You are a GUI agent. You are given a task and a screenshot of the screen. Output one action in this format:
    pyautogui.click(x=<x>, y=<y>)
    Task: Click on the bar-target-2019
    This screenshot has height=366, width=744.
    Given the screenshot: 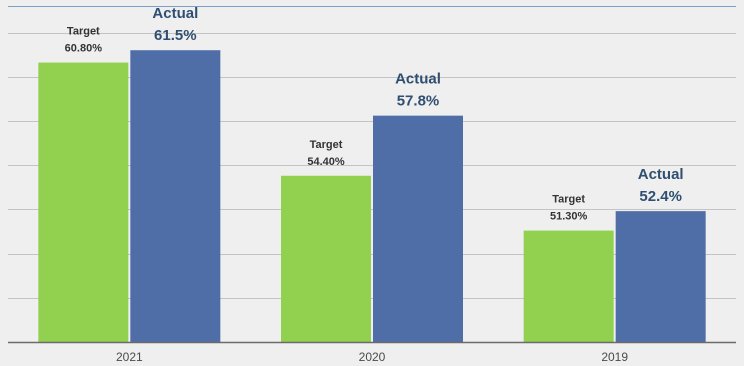 What is the action you would take?
    pyautogui.click(x=568, y=286)
    